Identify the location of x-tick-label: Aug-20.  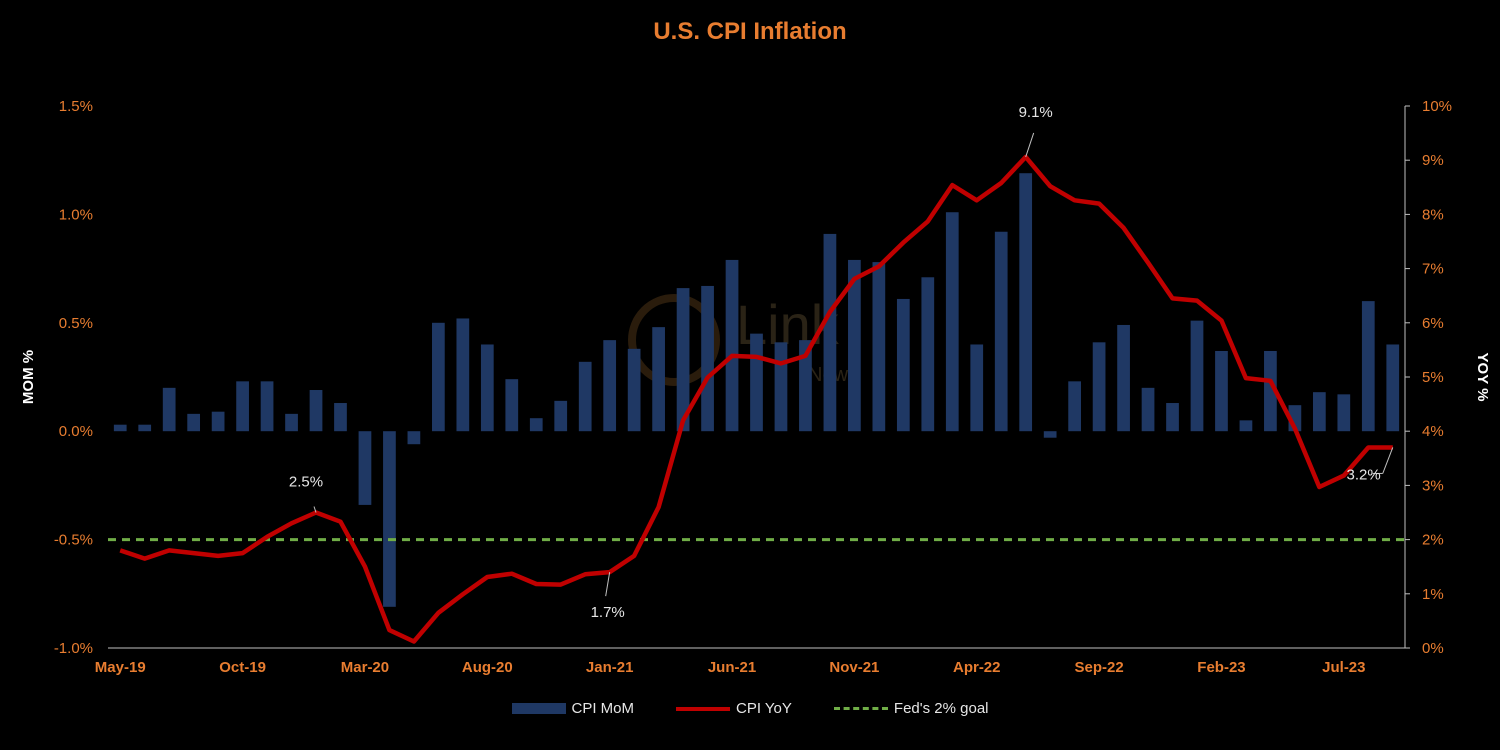
(487, 667).